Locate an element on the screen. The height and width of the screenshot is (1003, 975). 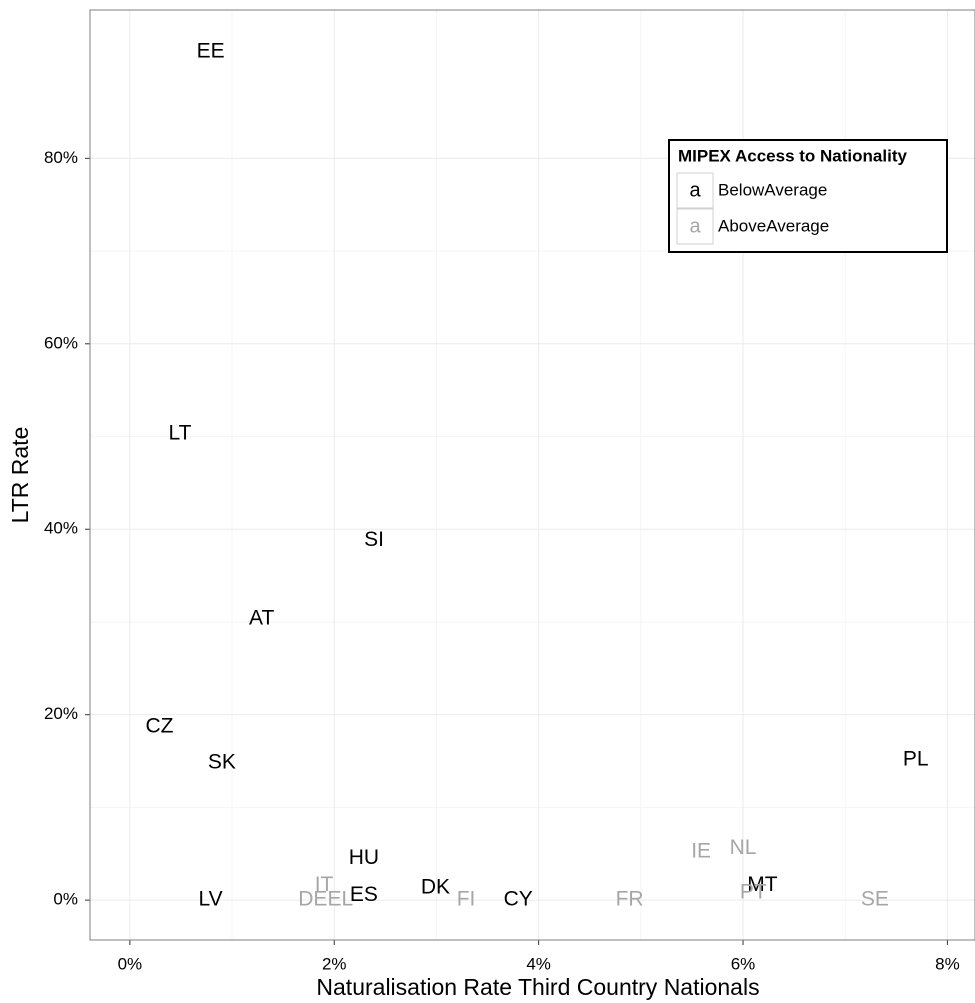
point-label: PL is located at coordinates (916, 759).